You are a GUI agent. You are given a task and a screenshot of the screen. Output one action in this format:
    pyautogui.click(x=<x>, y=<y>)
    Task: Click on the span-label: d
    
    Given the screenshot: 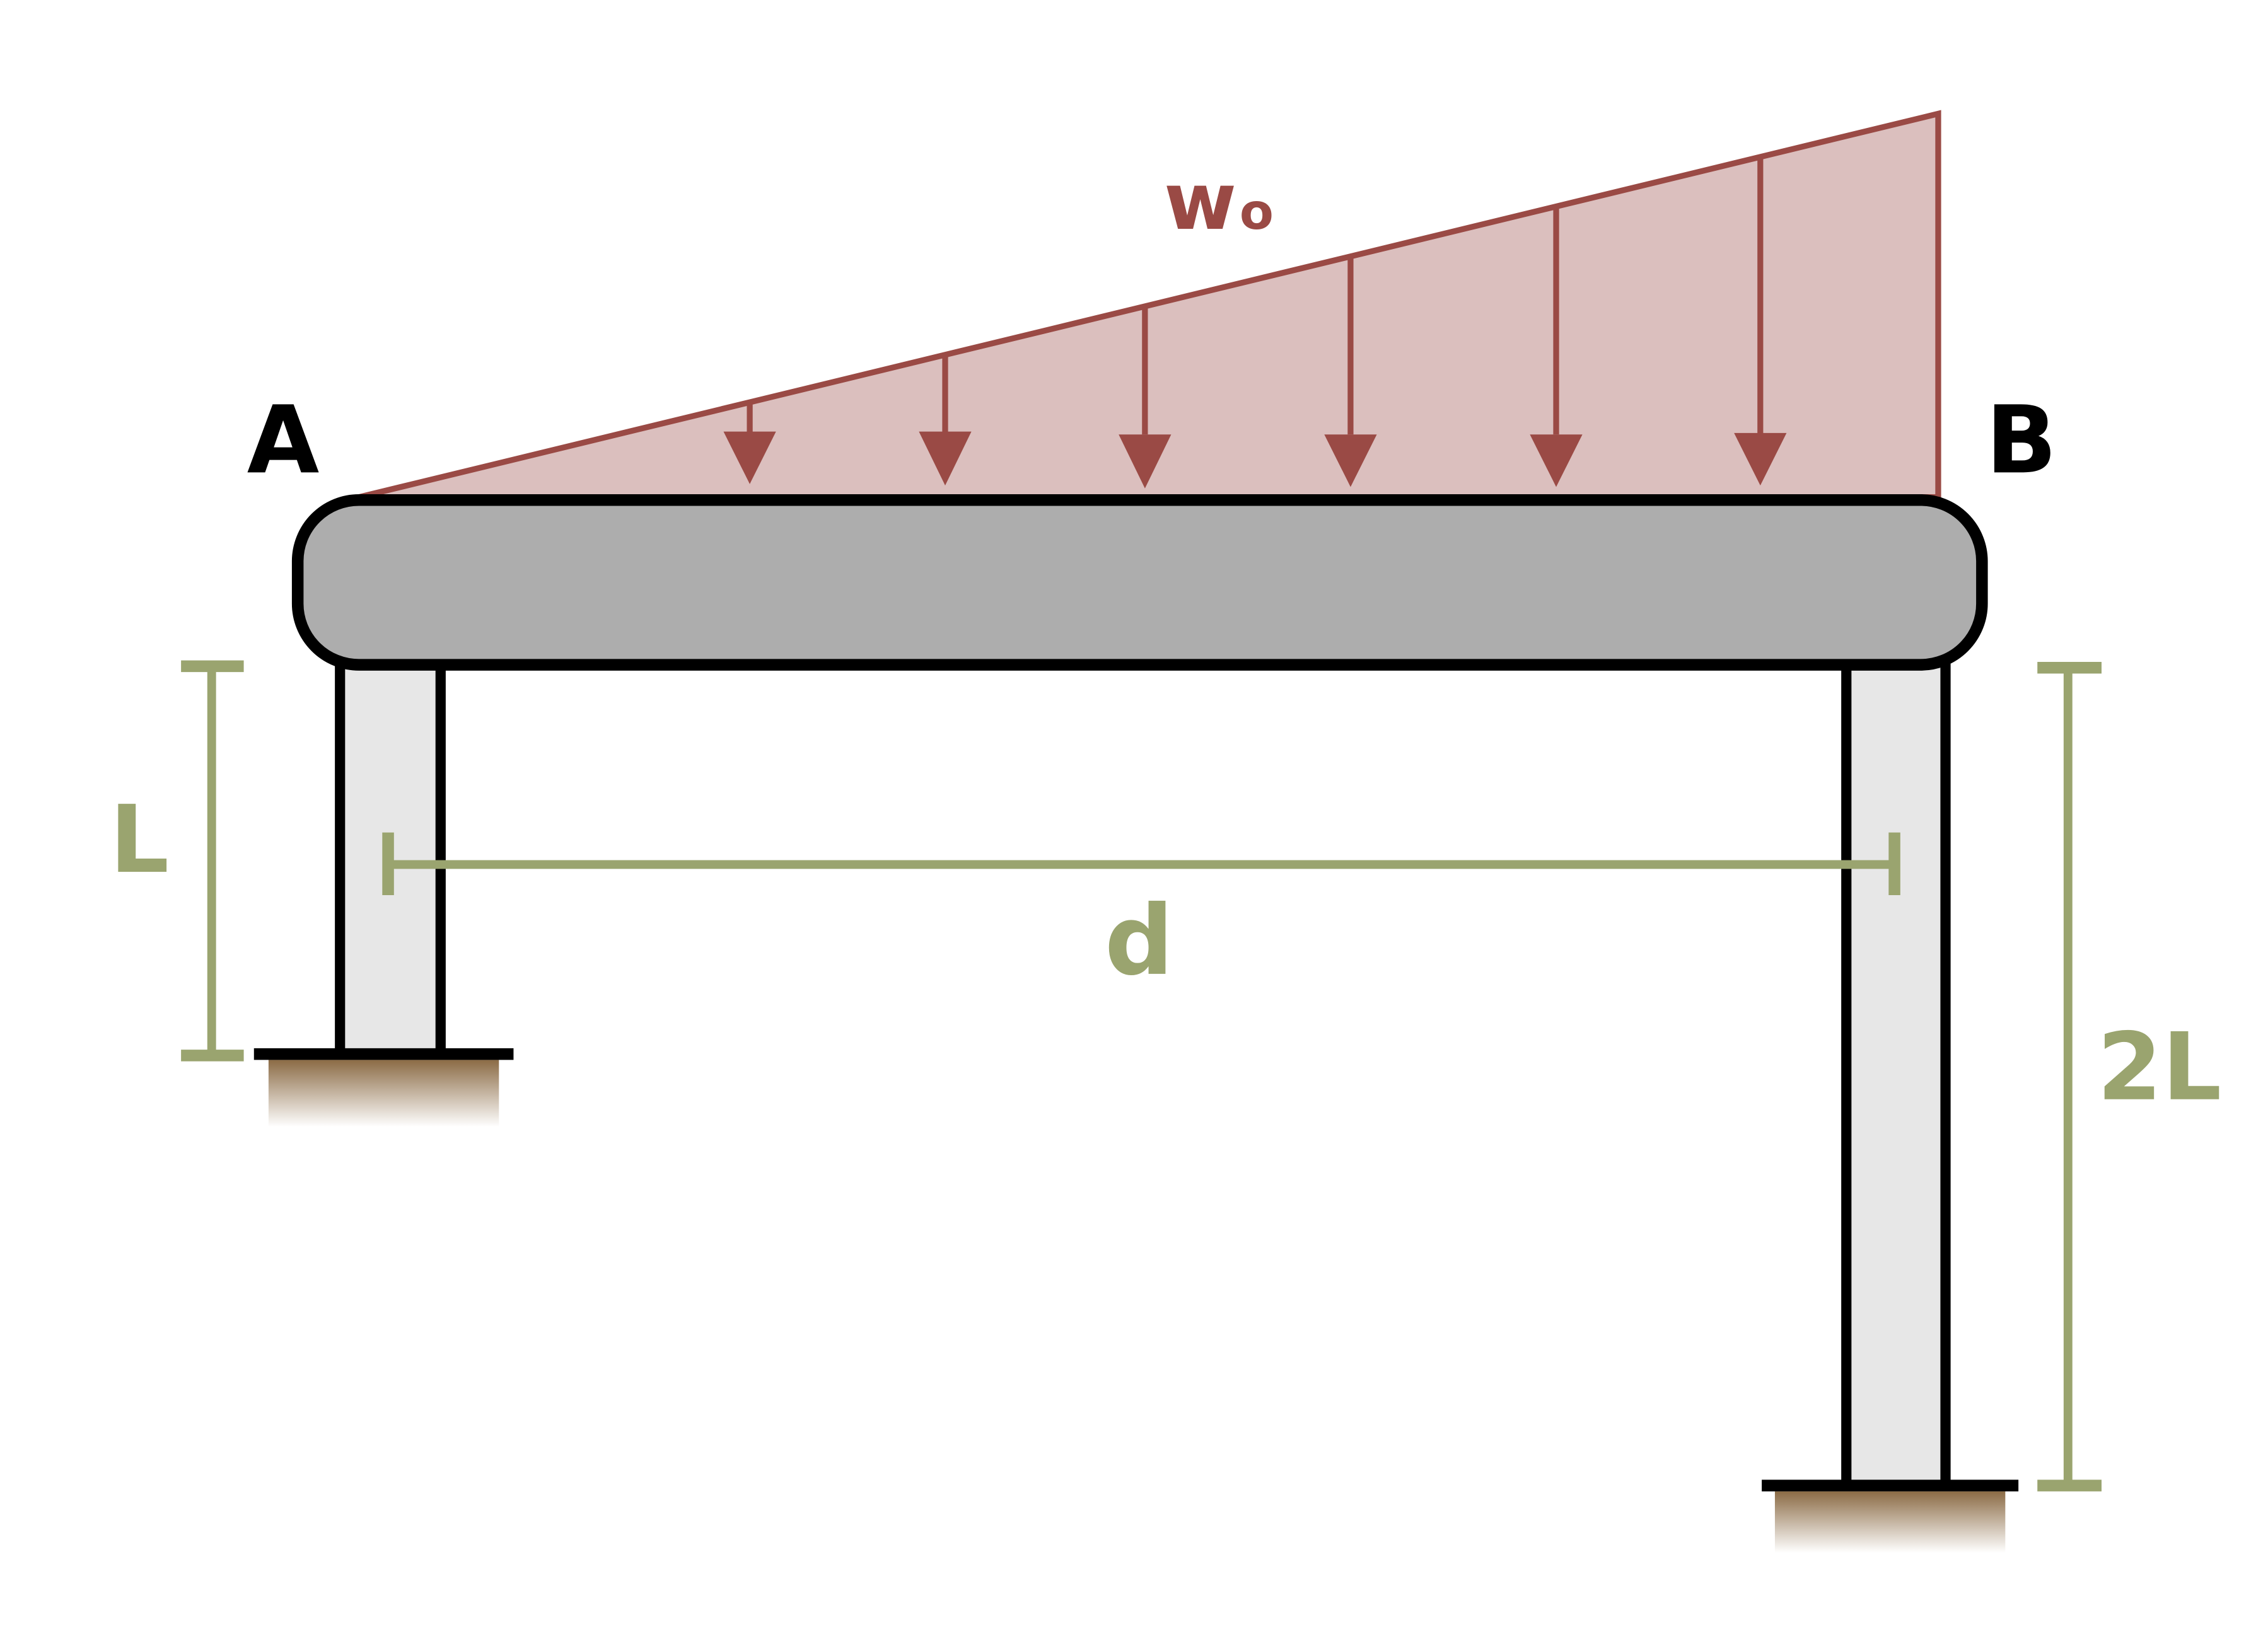 What is the action you would take?
    pyautogui.click(x=1139, y=940)
    